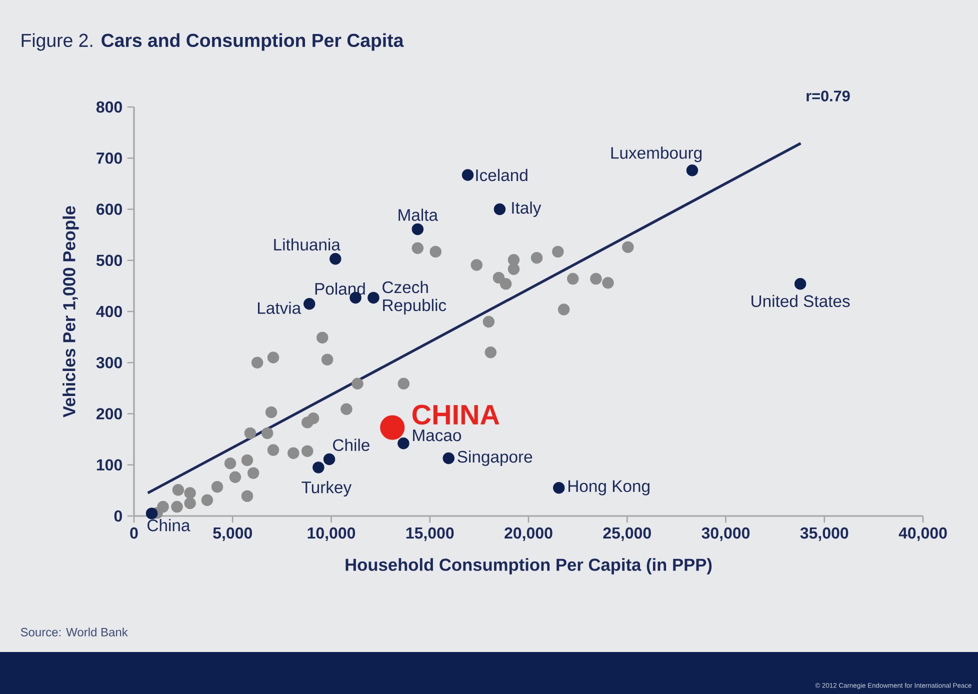 The image size is (978, 694). I want to click on annotation: Italy, so click(527, 209).